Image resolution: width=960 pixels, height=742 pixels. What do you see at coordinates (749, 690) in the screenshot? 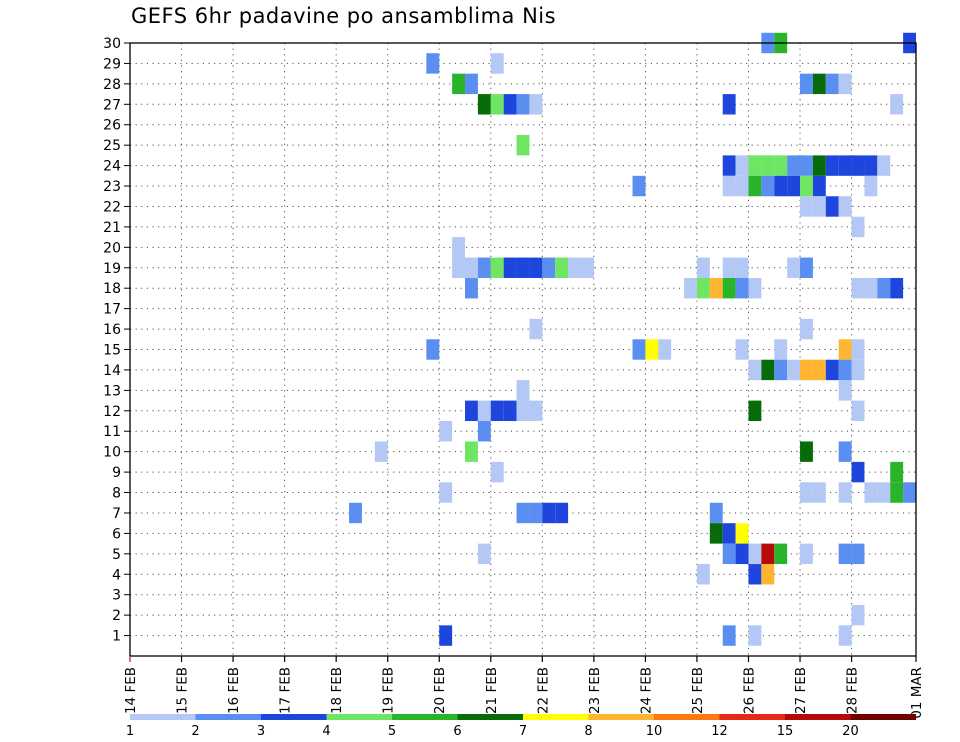
I see `x-tick-label: 26 FEB` at bounding box center [749, 690].